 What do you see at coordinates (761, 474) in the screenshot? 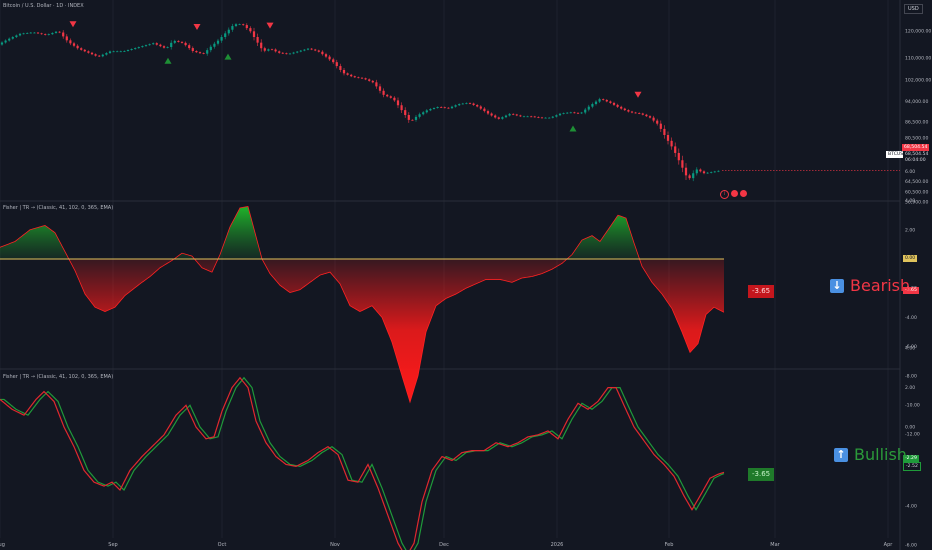
I see `fisher-line-value-label: -3.65` at bounding box center [761, 474].